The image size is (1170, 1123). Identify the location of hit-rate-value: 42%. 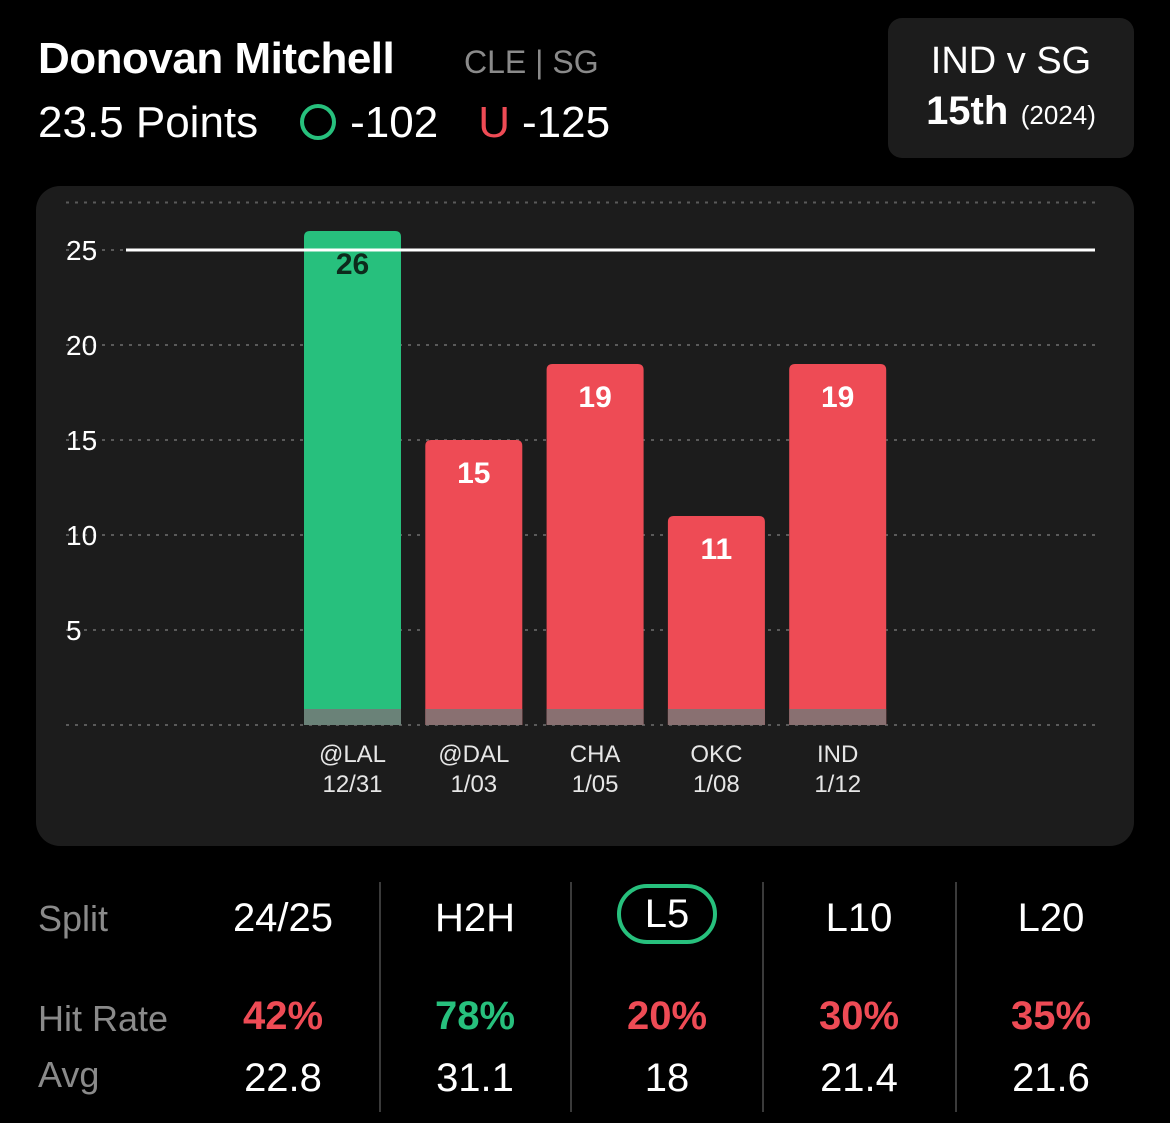
(283, 1016).